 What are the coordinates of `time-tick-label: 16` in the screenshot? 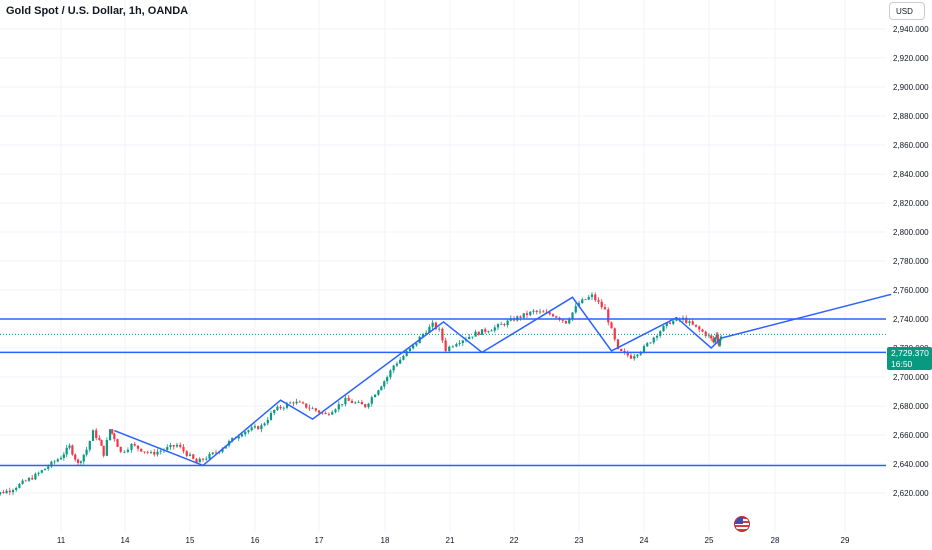 It's located at (255, 540).